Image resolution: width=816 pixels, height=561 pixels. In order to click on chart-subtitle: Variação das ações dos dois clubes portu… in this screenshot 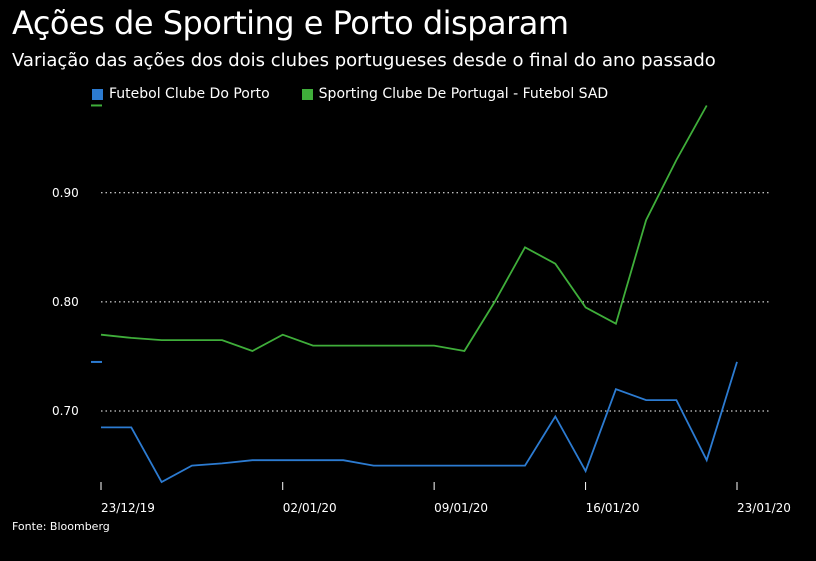, I will do `click(364, 60)`.